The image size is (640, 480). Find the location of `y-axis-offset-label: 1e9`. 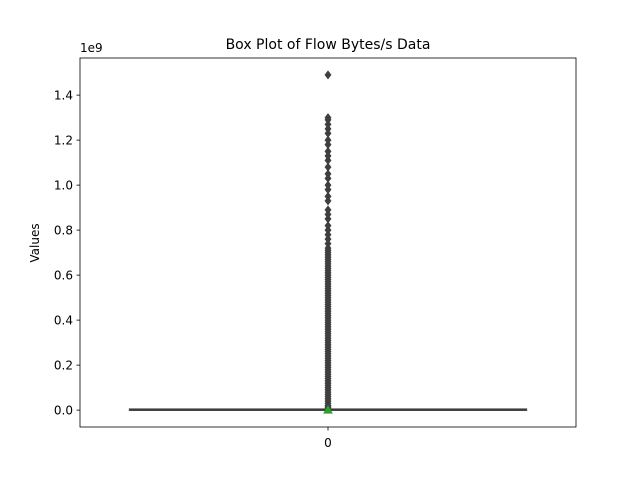

y-axis-offset-label: 1e9 is located at coordinates (91, 48).